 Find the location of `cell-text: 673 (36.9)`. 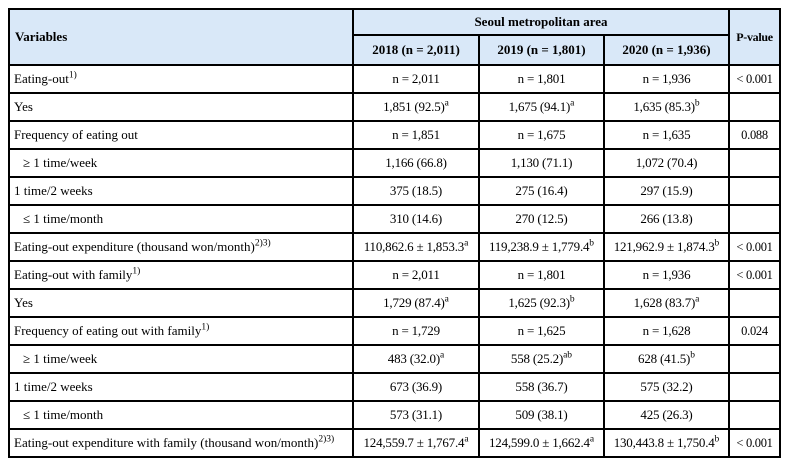

cell-text: 673 (36.9) is located at coordinates (416, 386).